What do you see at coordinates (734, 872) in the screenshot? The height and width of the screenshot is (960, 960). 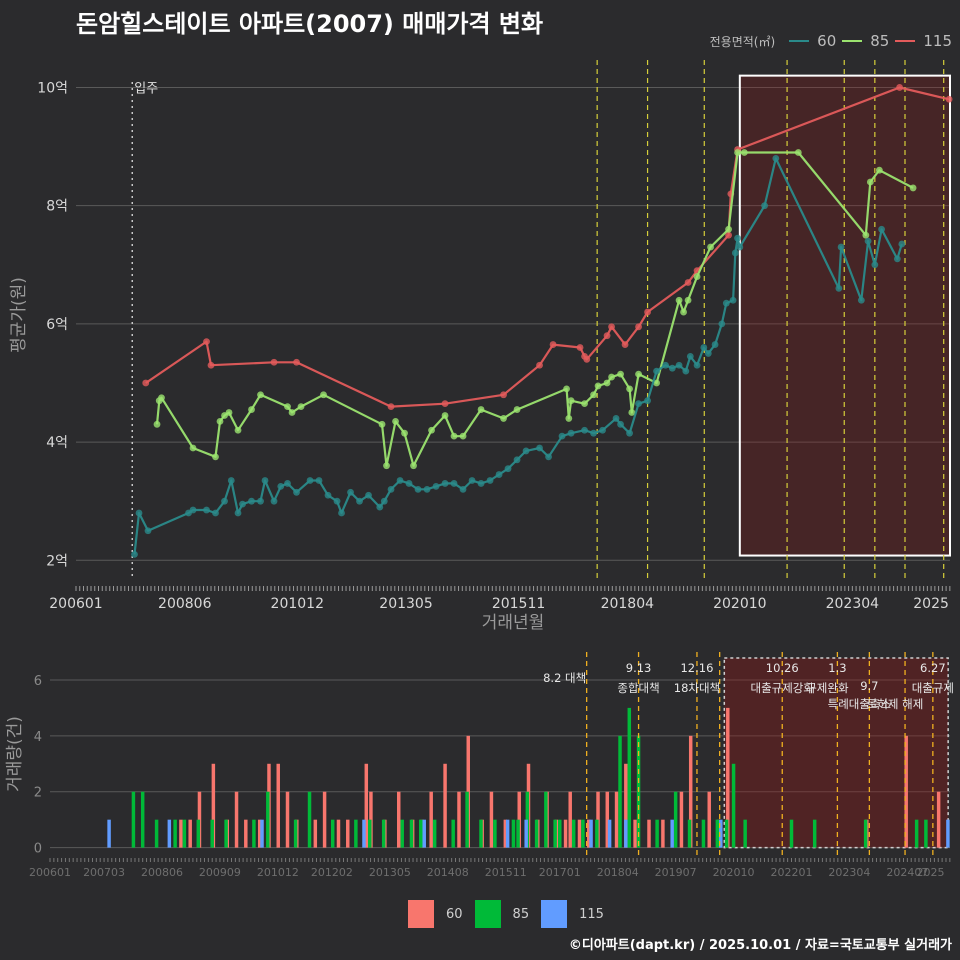 I see `volume-x-tick-label: 202010` at bounding box center [734, 872].